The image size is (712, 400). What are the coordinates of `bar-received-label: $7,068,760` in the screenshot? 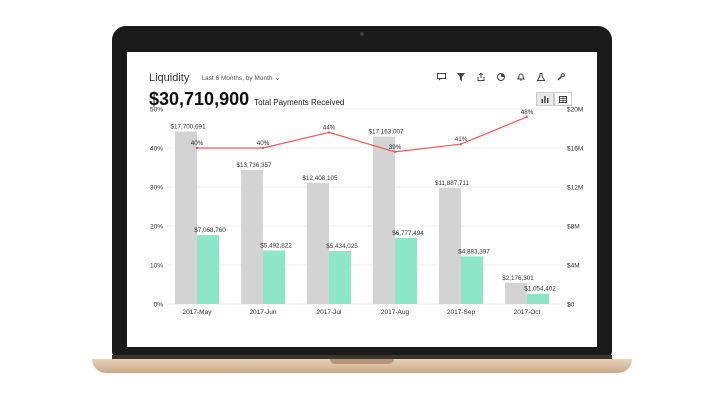 It's located at (210, 230).